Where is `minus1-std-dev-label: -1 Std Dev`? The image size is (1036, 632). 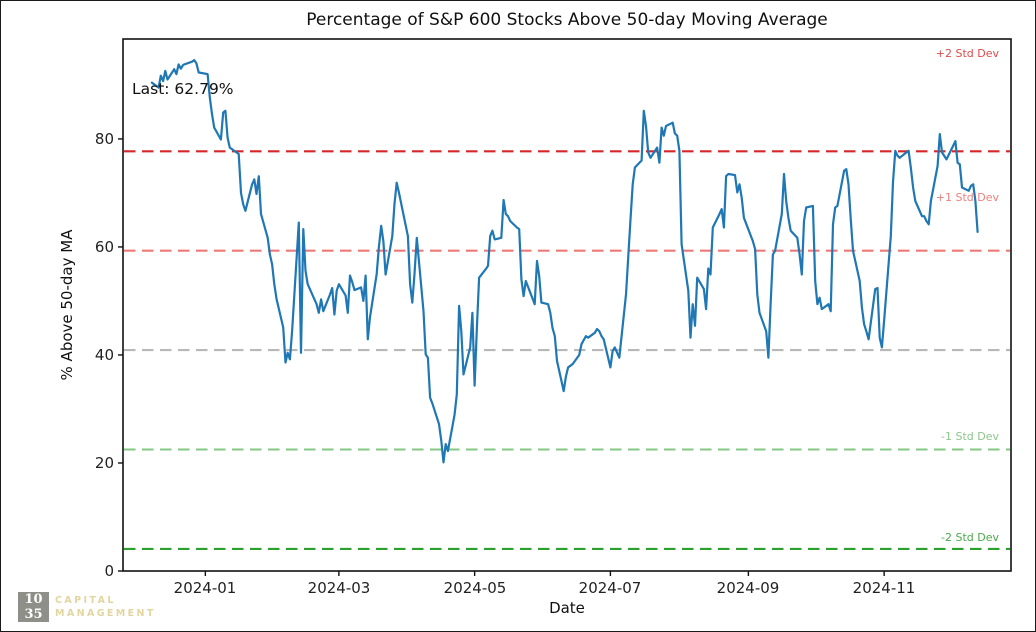
minus1-std-dev-label: -1 Std Dev is located at coordinates (970, 436).